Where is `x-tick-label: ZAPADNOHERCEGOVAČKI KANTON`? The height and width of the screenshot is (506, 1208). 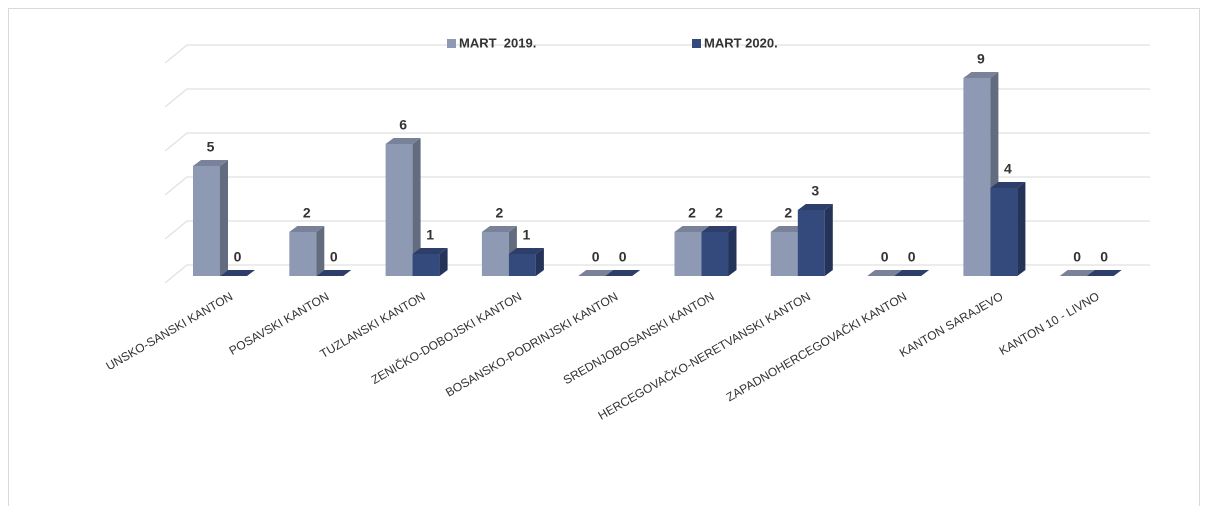
x-tick-label: ZAPADNOHERCEGOVAČKI KANTON is located at coordinates (816, 346).